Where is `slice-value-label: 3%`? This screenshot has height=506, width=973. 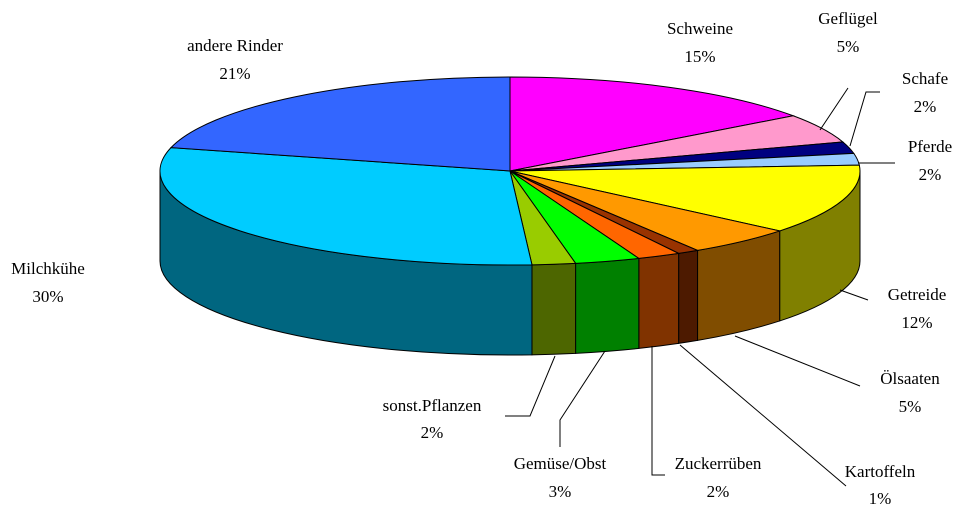
slice-value-label: 3% is located at coordinates (560, 491).